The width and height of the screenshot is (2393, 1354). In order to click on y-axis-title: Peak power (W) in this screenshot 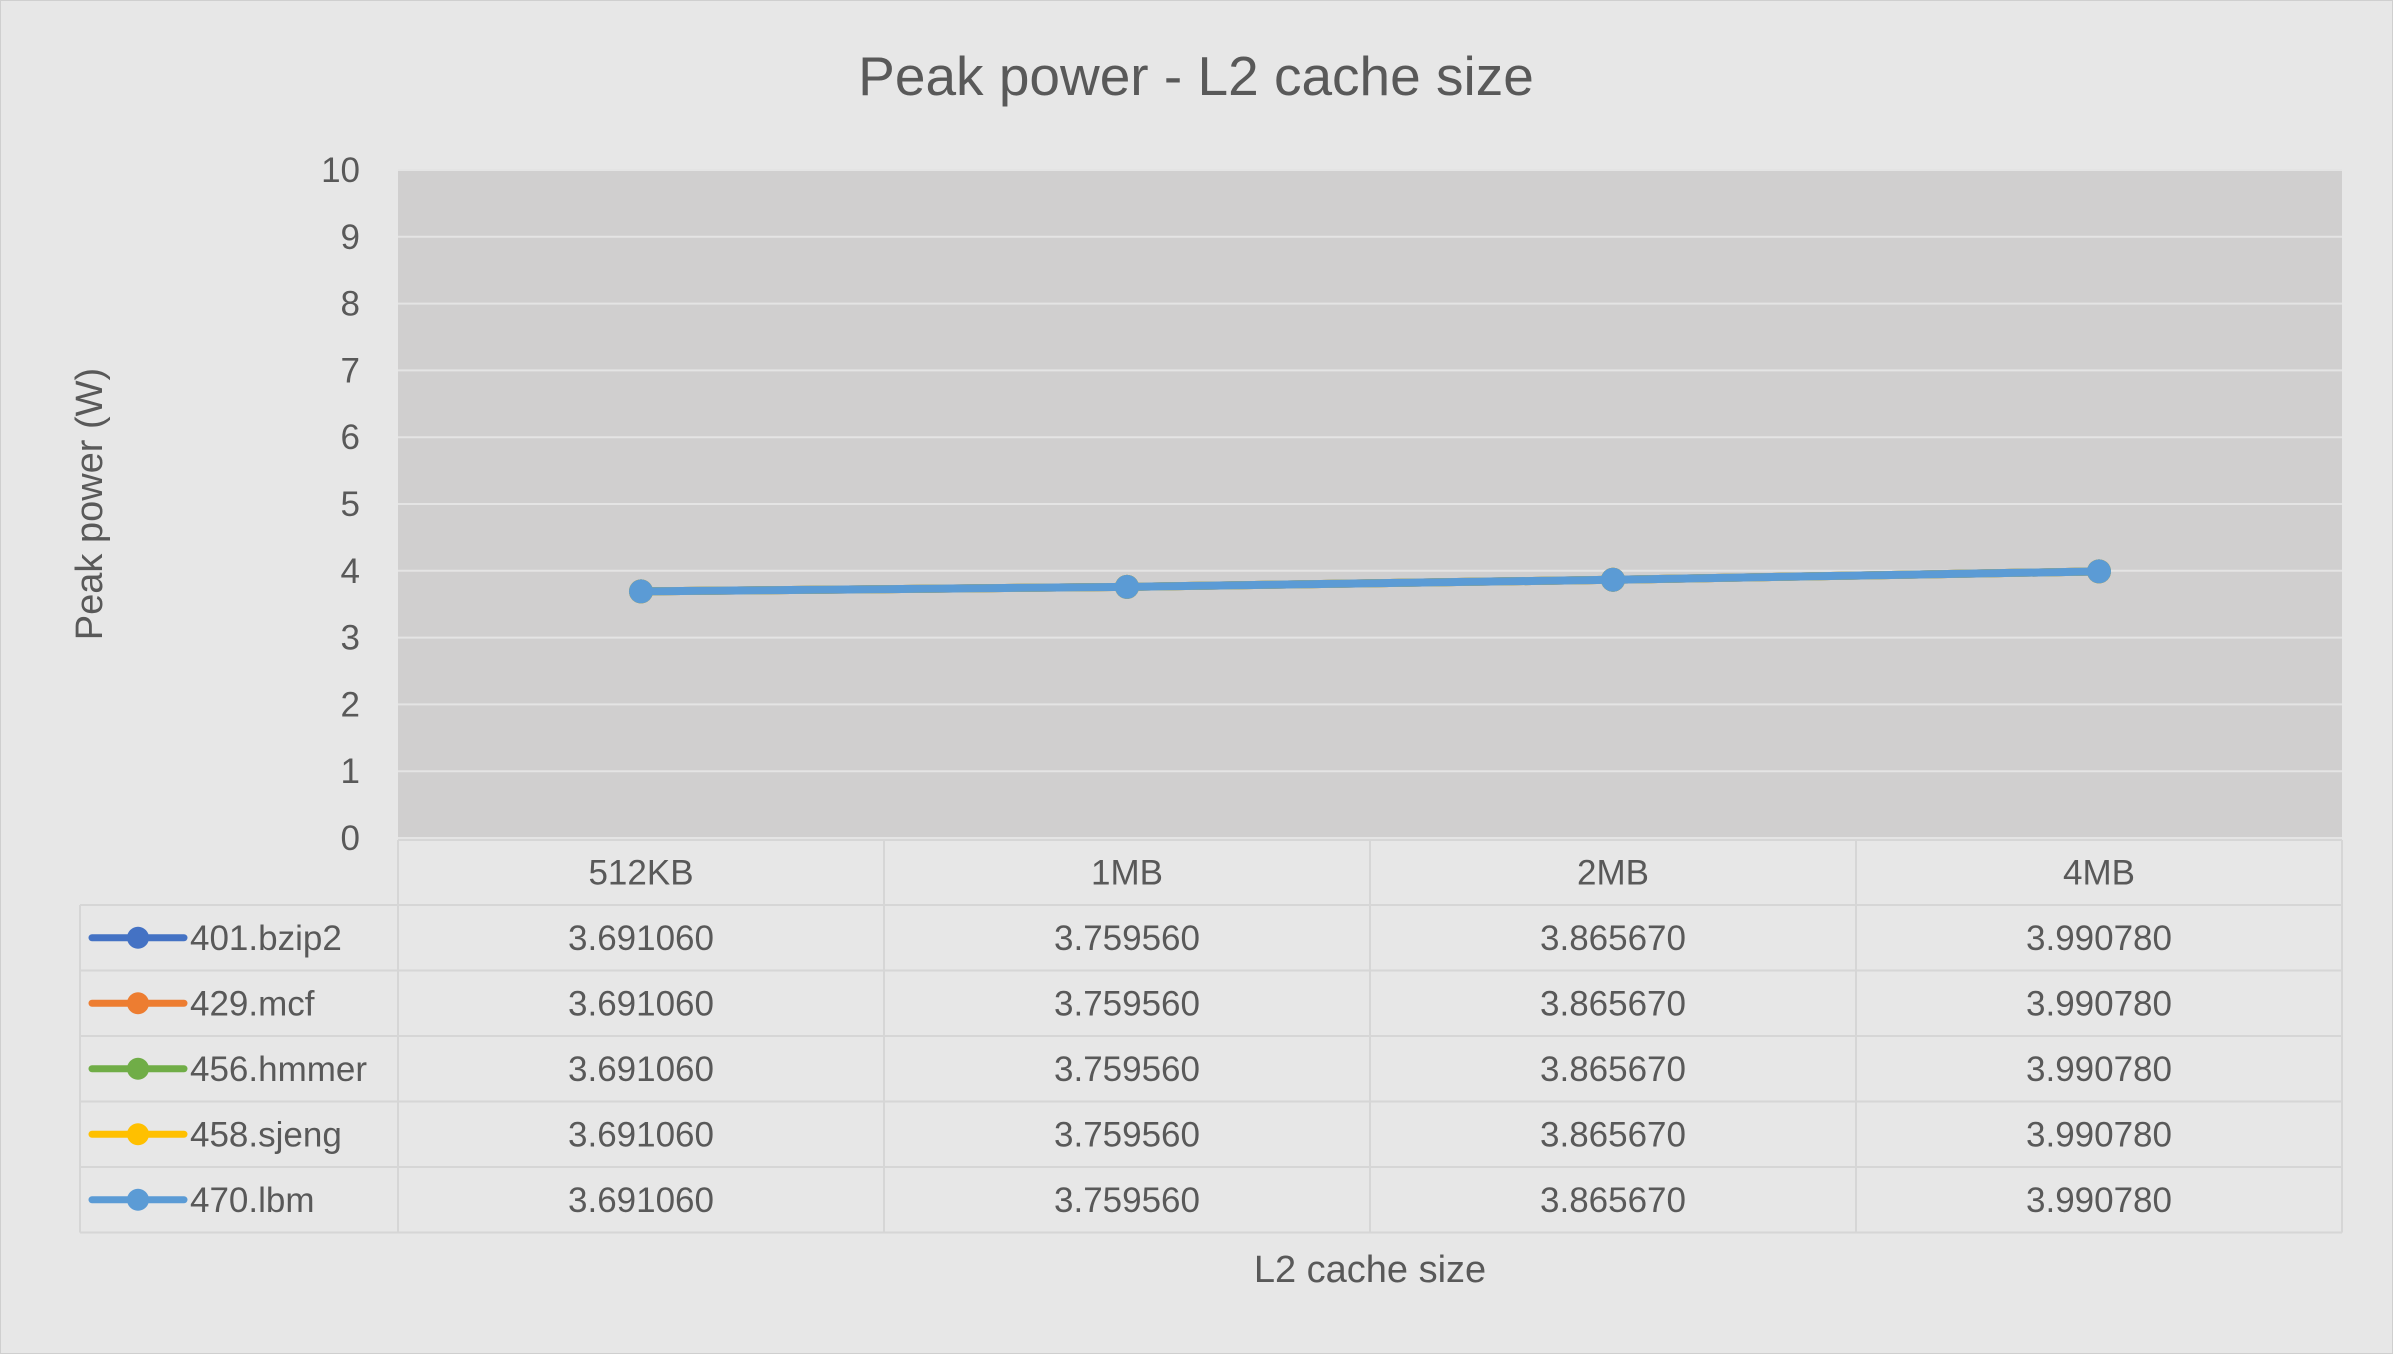, I will do `click(90, 504)`.